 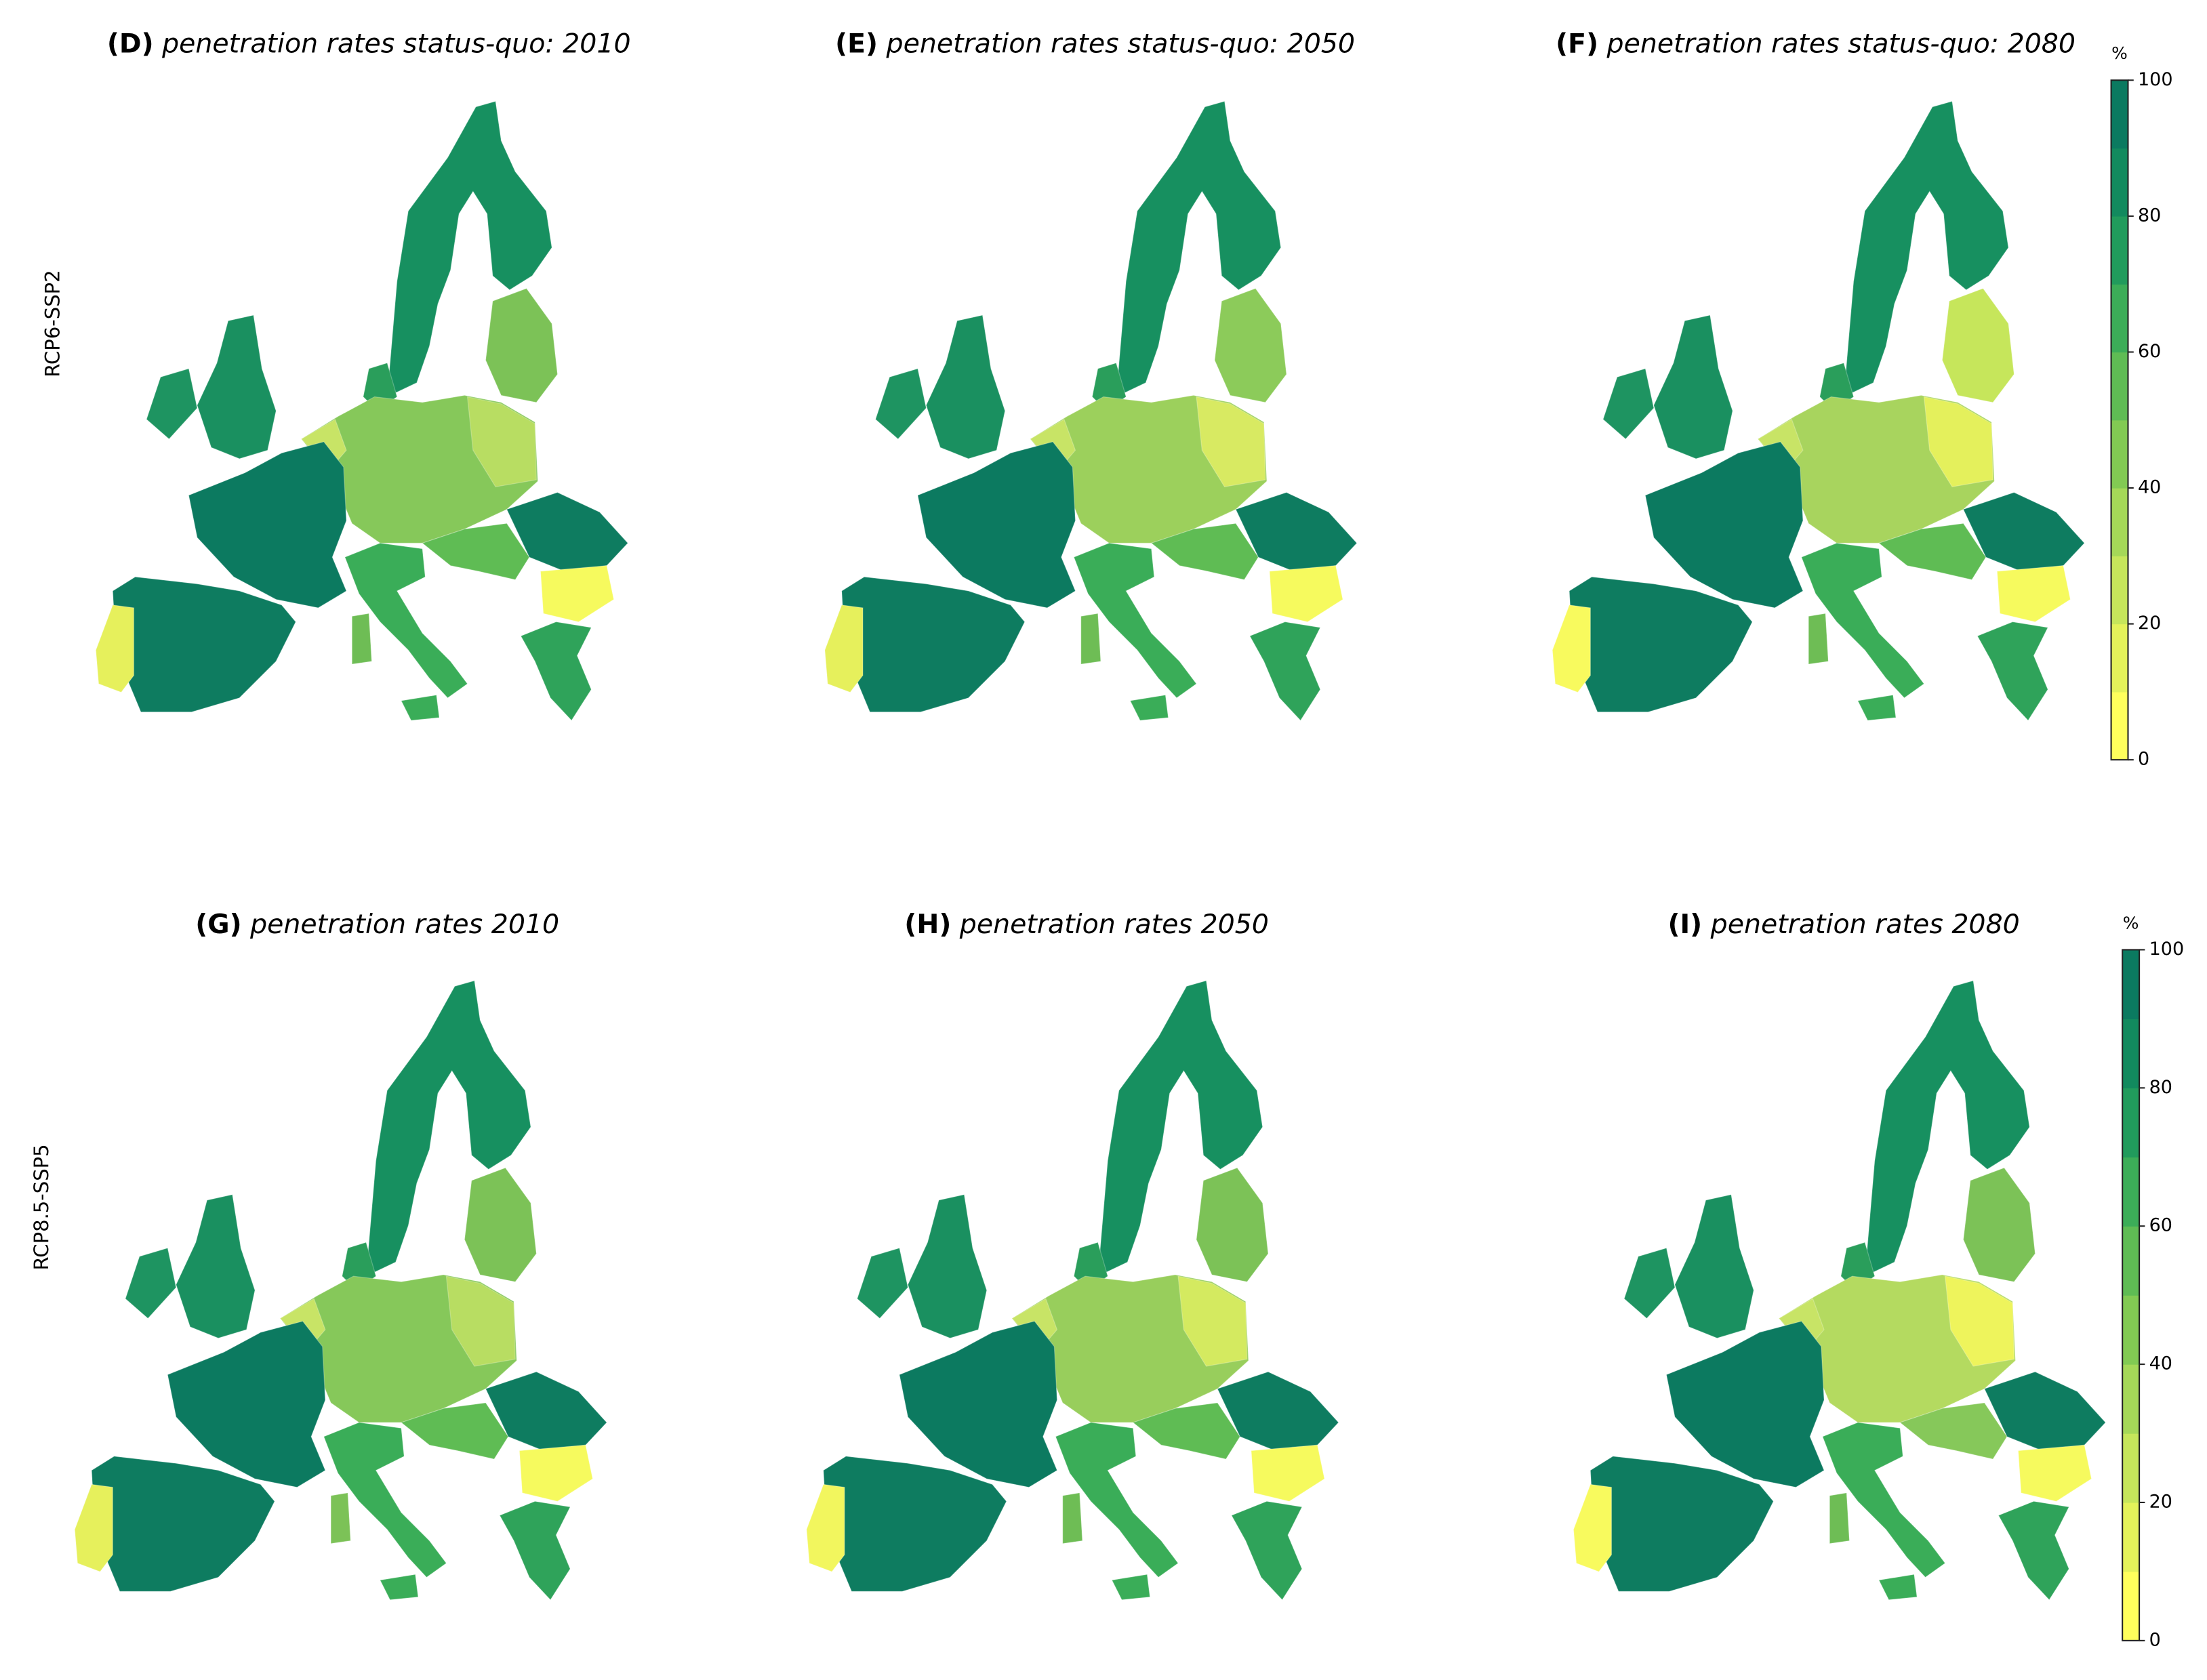 I want to click on colorbar-frame, so click(x=2119, y=420).